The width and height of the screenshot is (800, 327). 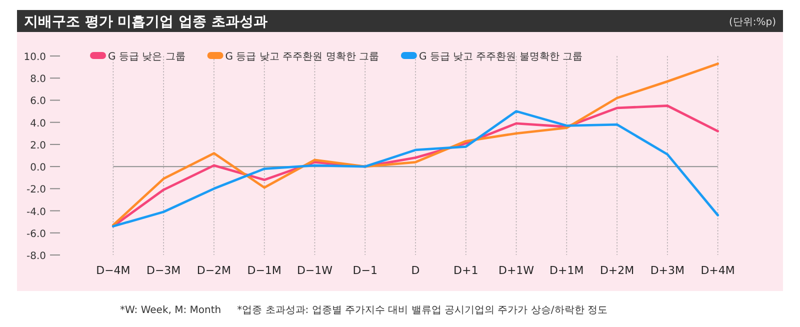 I want to click on y-tick-label: 6.0, so click(x=38, y=102).